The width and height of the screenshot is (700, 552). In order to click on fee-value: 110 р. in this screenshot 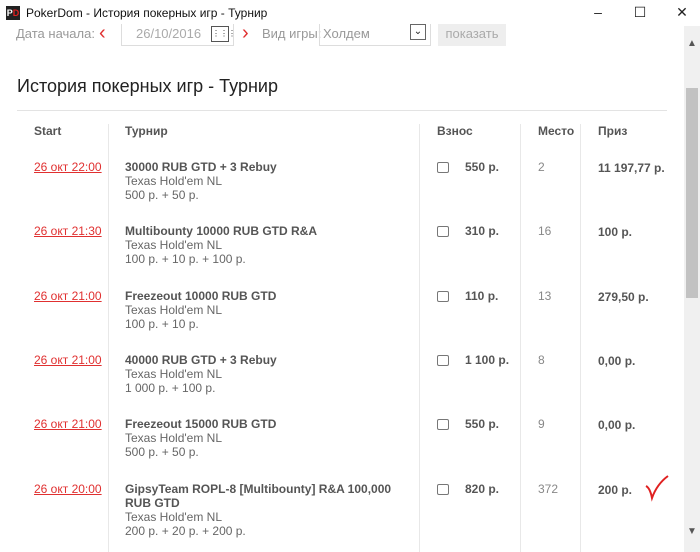, I will do `click(482, 295)`.